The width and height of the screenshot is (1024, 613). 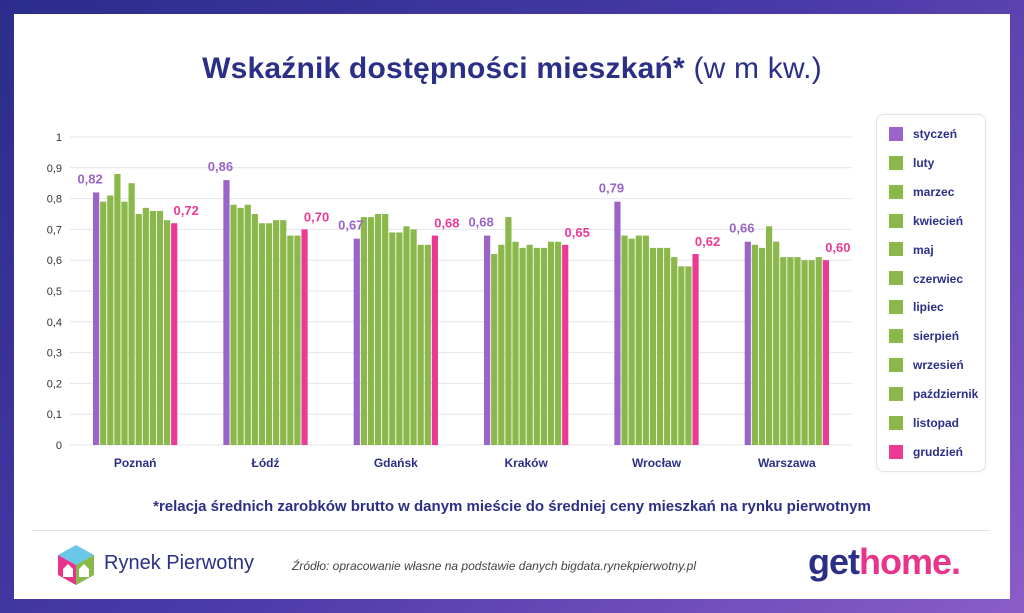 What do you see at coordinates (577, 232) in the screenshot?
I see `data-label-last: 0,65` at bounding box center [577, 232].